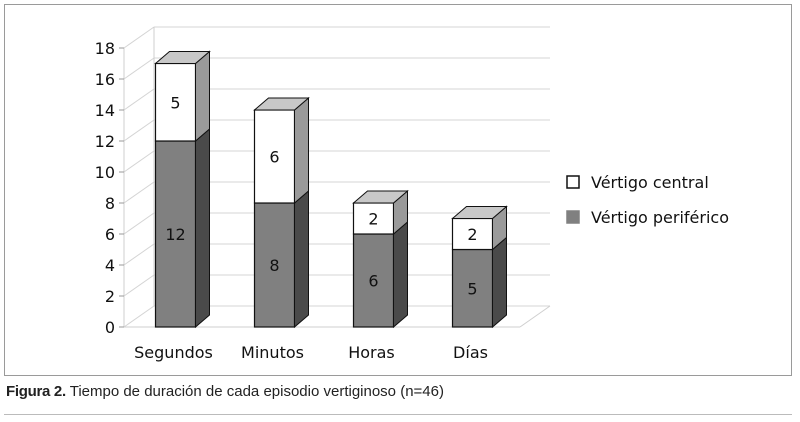  Describe the element at coordinates (110, 265) in the screenshot. I see `y-tick-label-2: 4` at that location.